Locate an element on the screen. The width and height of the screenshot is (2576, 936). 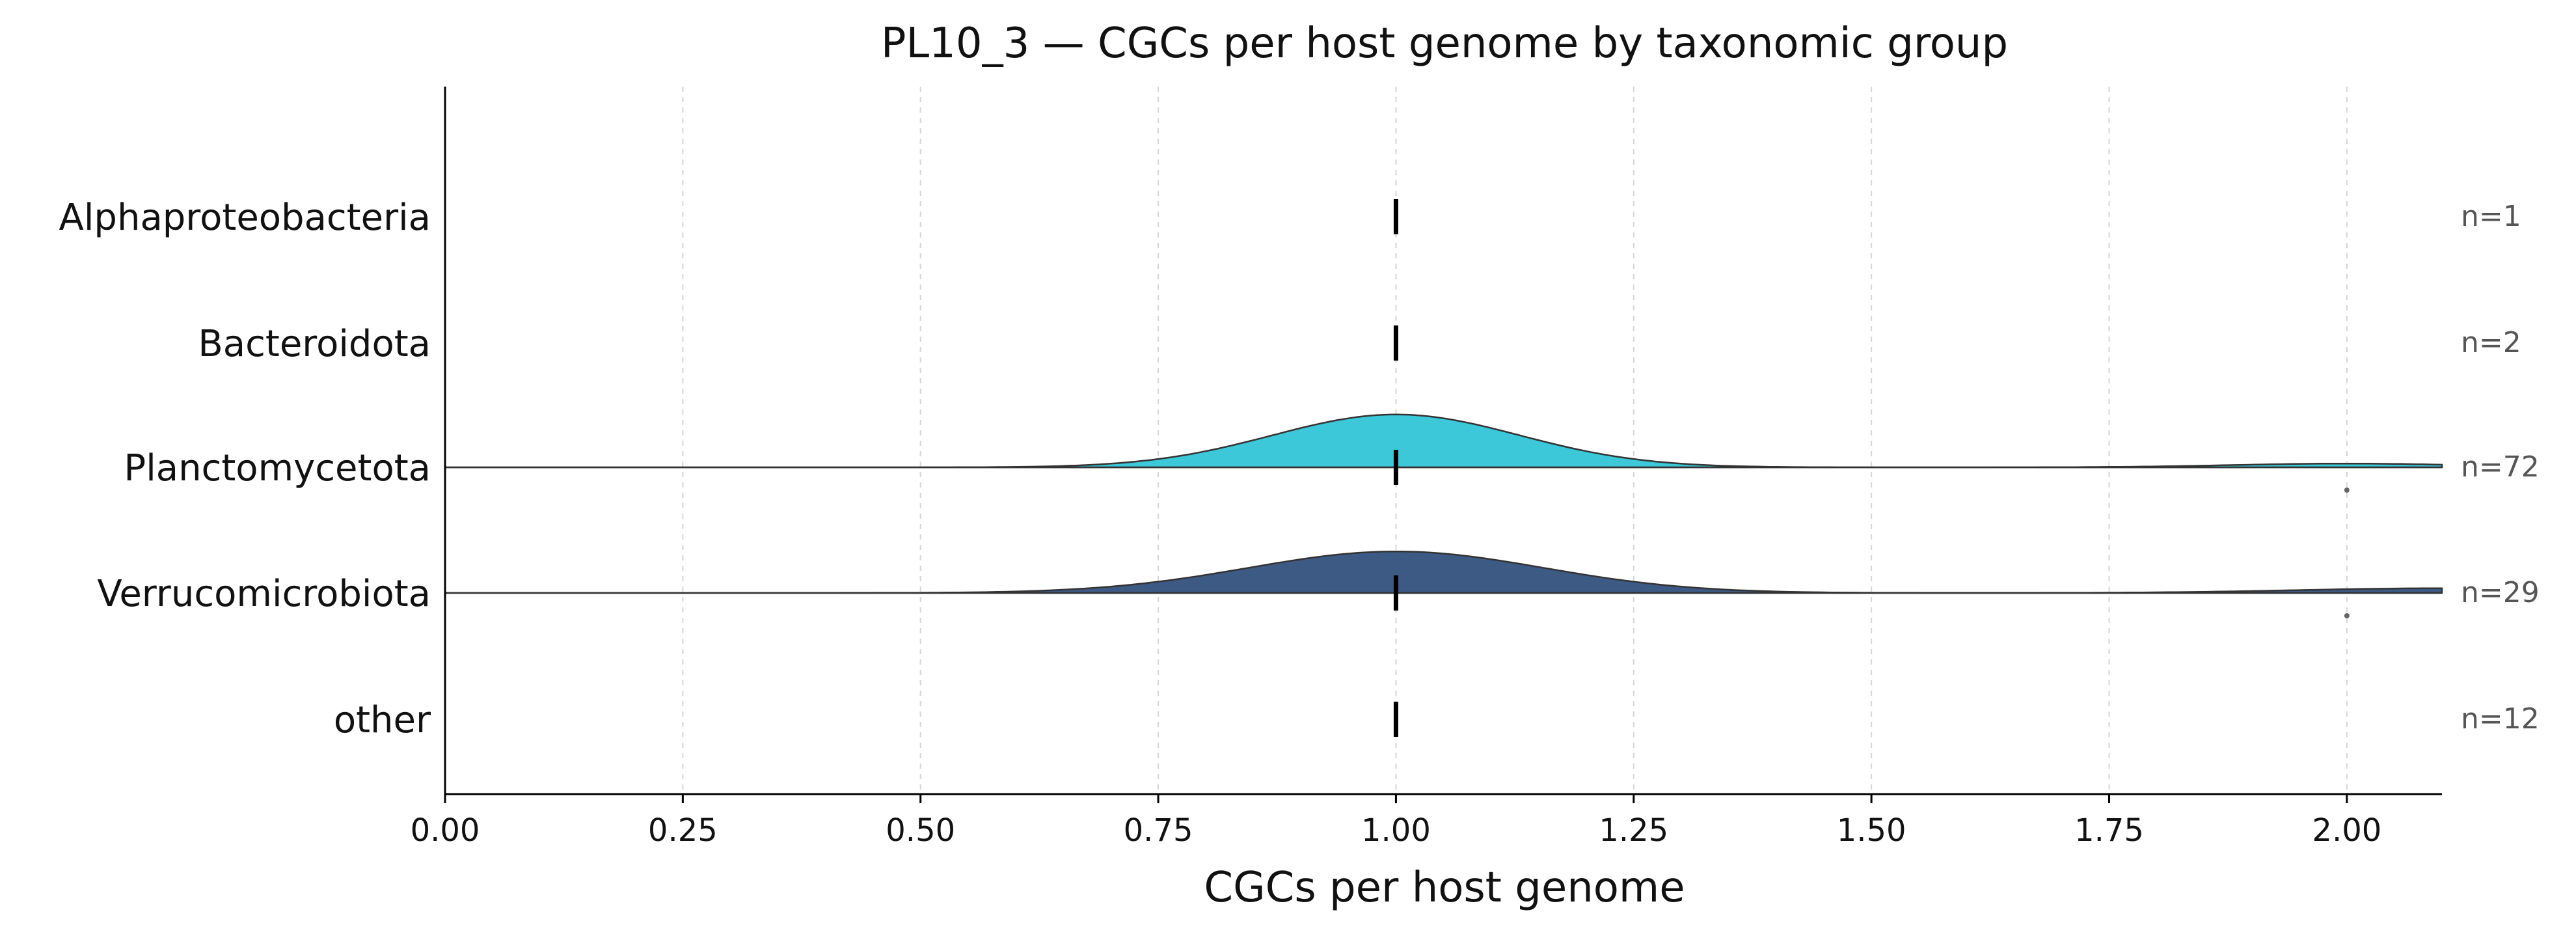
x-tick-label: 0.25 is located at coordinates (683, 831).